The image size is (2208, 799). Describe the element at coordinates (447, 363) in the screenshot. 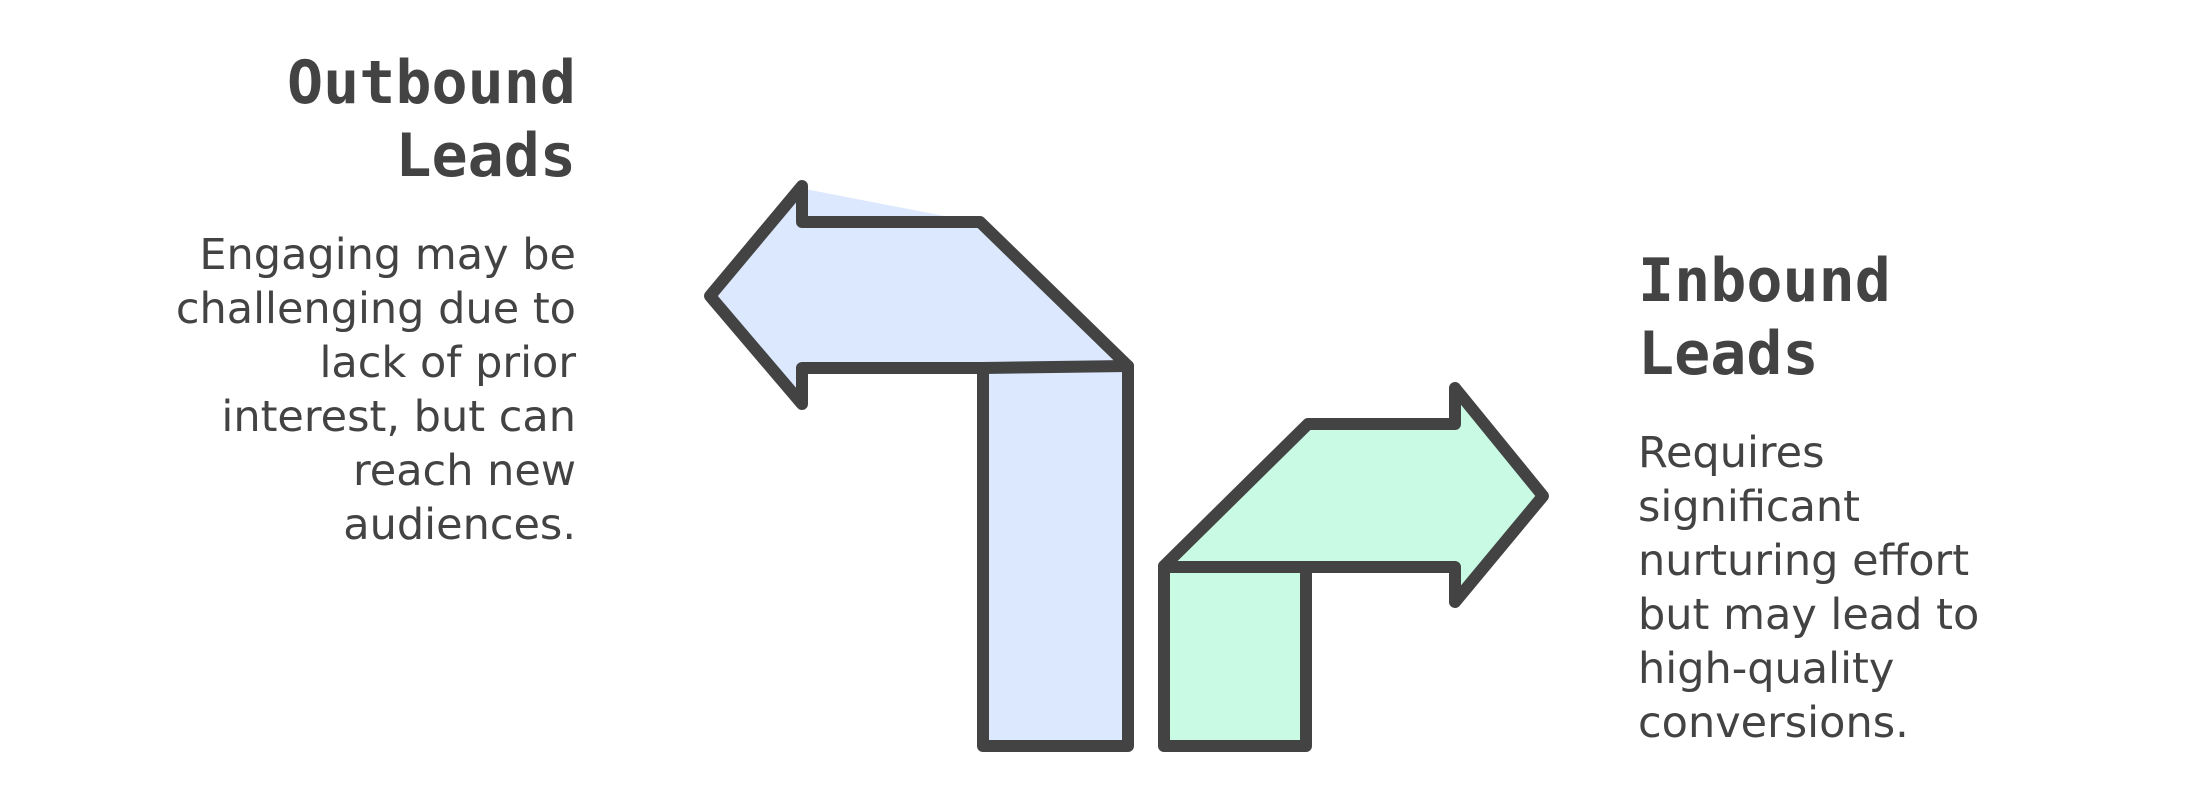

I see `desc-line: lack of prior` at that location.